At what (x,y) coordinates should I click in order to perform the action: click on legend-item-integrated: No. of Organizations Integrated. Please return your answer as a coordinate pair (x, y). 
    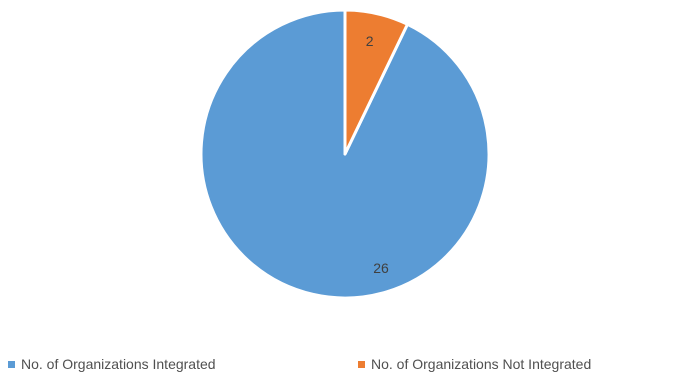
    Looking at the image, I should click on (112, 364).